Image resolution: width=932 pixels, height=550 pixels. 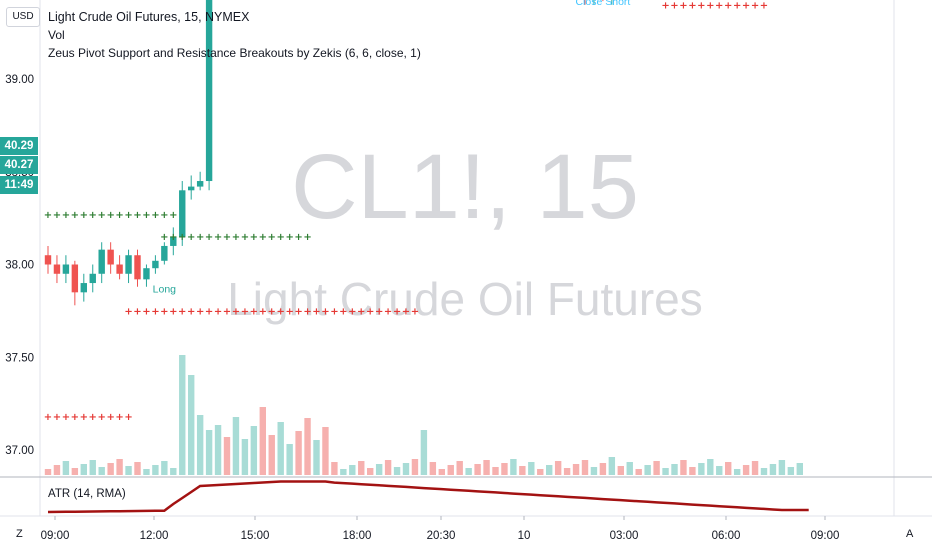 I want to click on x-tick-label: 09:00, so click(x=825, y=536).